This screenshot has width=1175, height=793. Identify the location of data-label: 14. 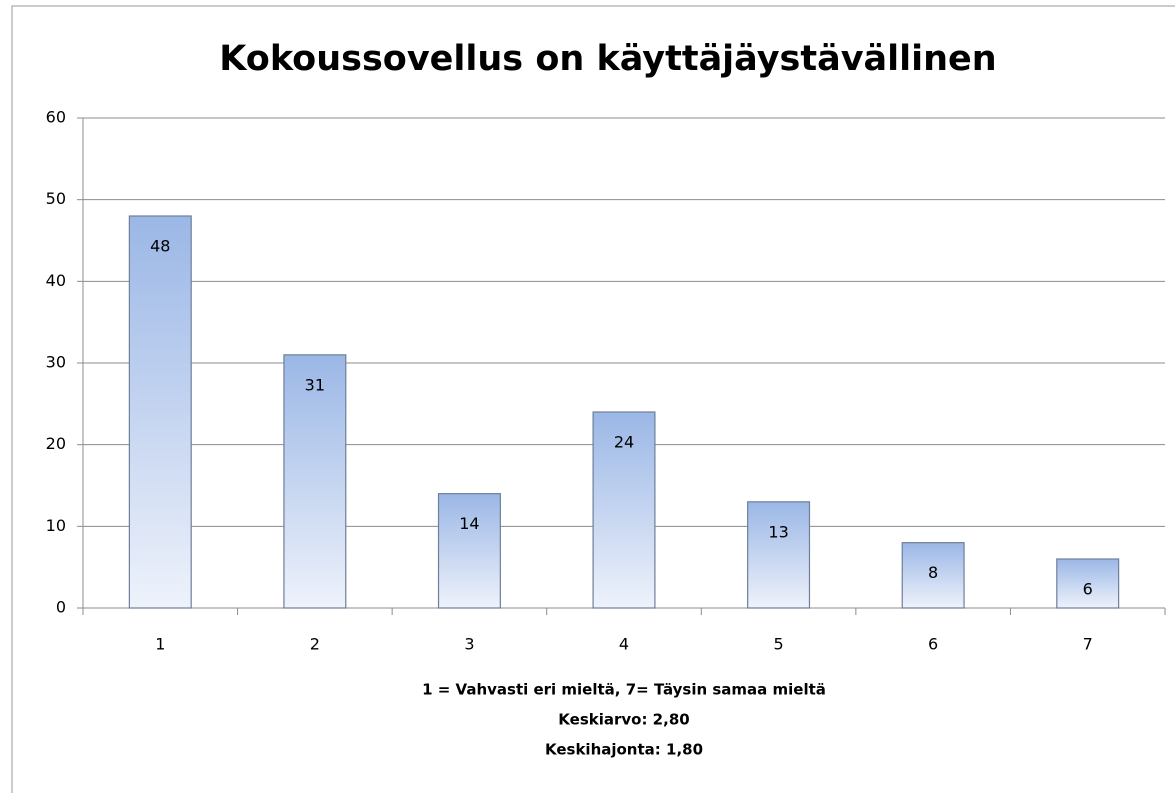
(469, 523).